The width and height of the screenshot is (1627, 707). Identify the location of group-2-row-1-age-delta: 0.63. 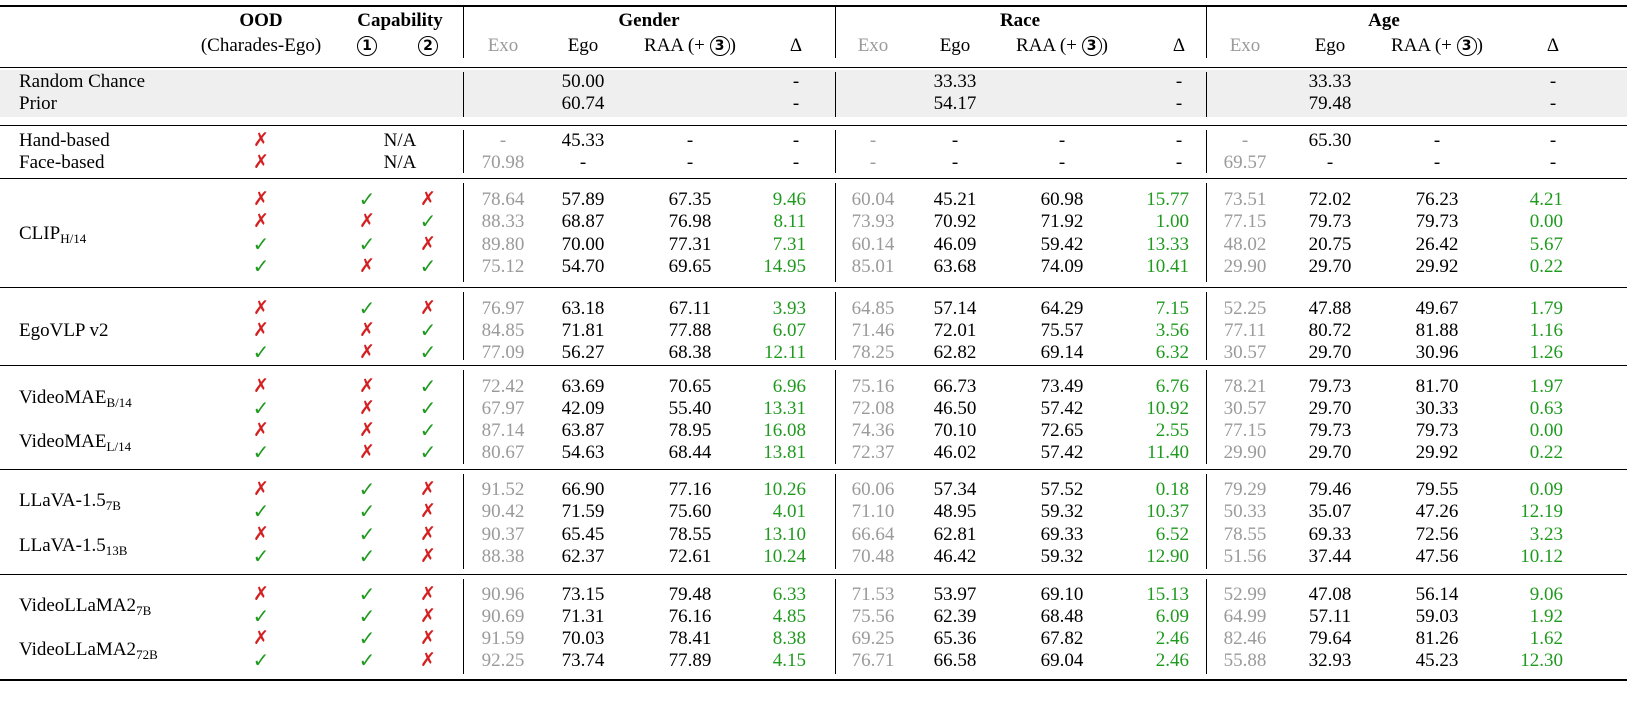
(1546, 408).